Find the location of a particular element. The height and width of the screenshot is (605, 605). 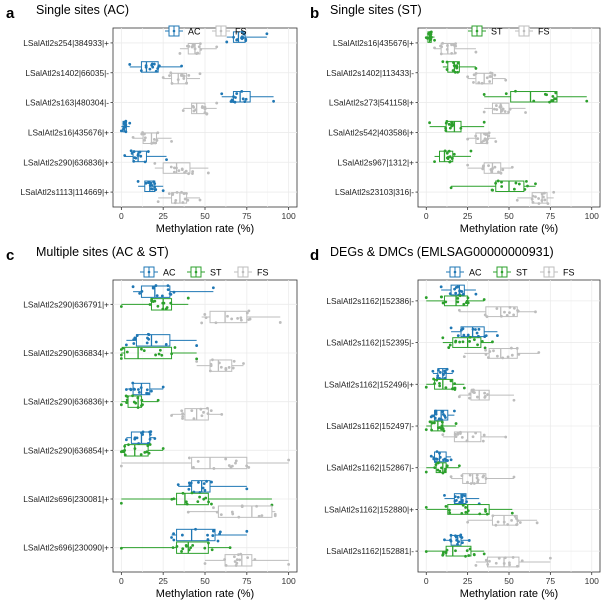

x-tick-label: 25 is located at coordinates (468, 216).